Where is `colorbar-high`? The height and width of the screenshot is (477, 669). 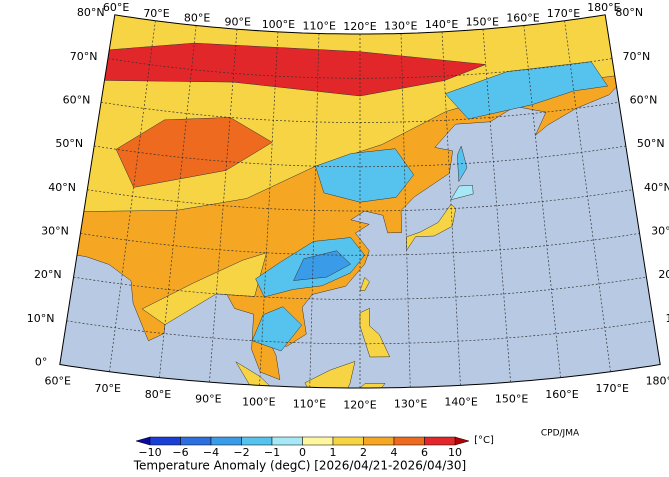
colorbar-high is located at coordinates (462, 441).